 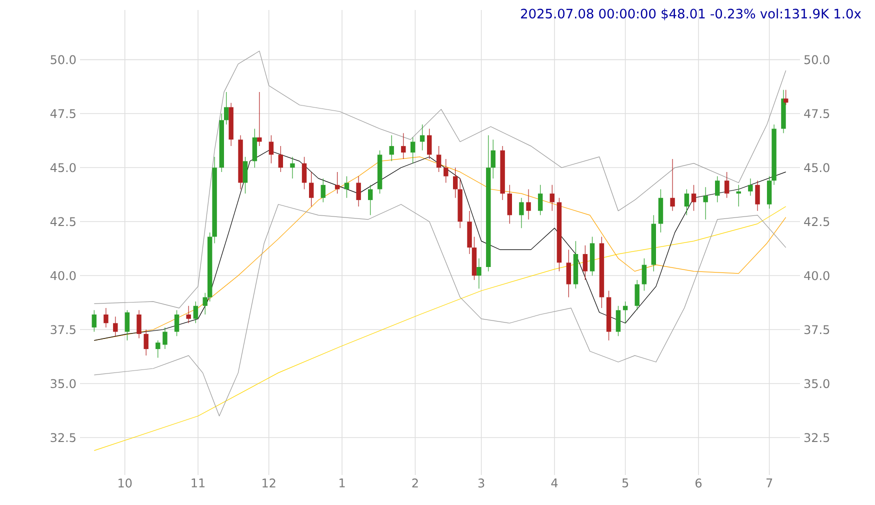 I want to click on x-tick-label: 5, so click(x=625, y=483).